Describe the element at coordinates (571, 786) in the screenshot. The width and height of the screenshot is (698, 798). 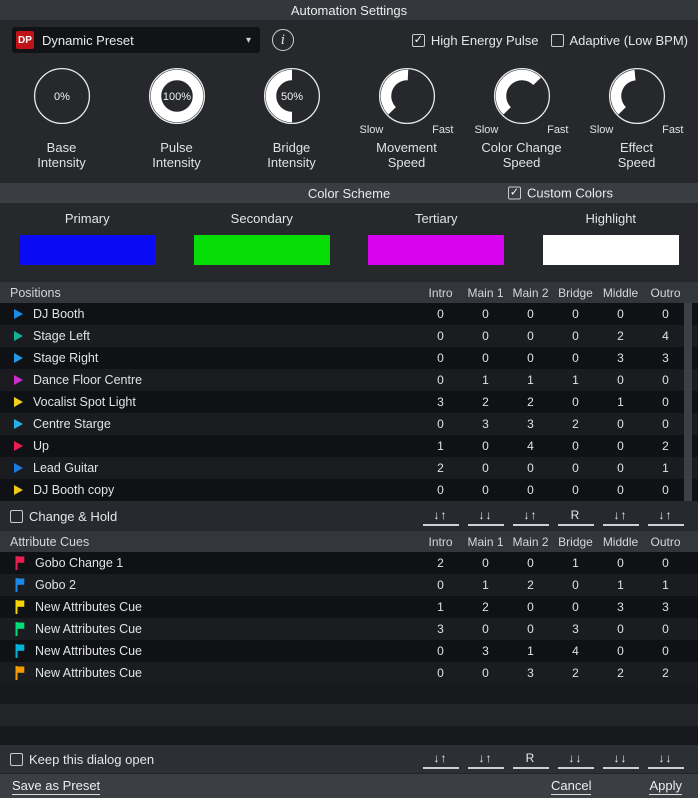
I see `cancel-button: Cancel` at that location.